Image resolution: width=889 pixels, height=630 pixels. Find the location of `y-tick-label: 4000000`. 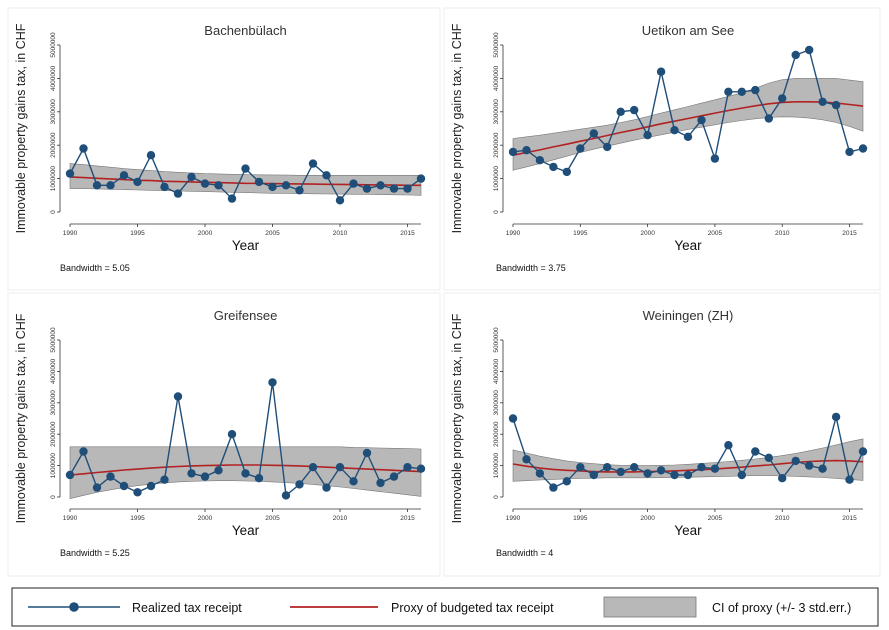

y-tick-label: 4000000 is located at coordinates (496, 78).